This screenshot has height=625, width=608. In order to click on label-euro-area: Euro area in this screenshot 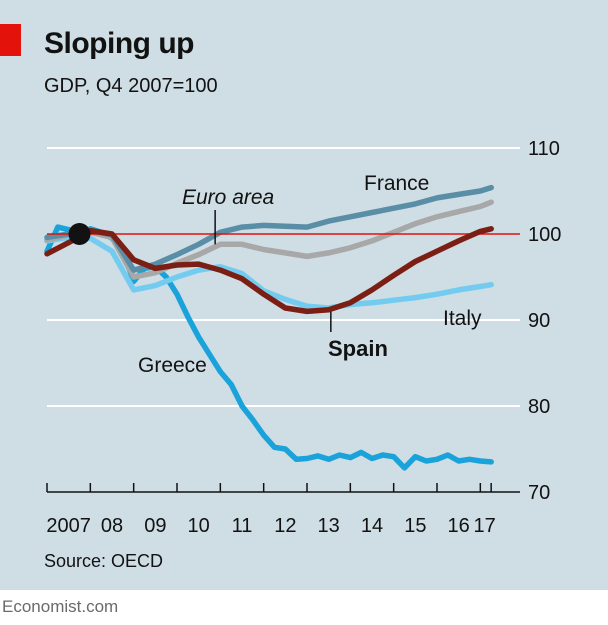, I will do `click(228, 197)`.